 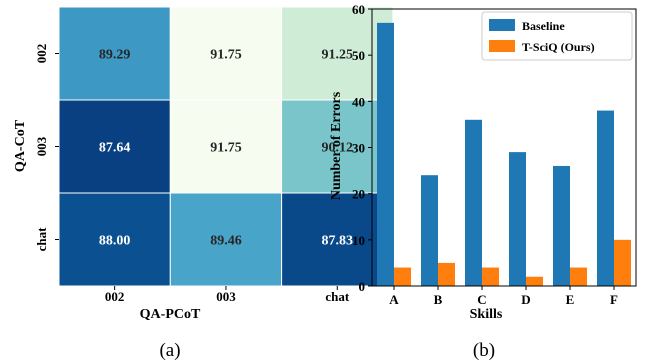 What do you see at coordinates (358, 240) in the screenshot?
I see `bar-ytick-1: 10` at bounding box center [358, 240].